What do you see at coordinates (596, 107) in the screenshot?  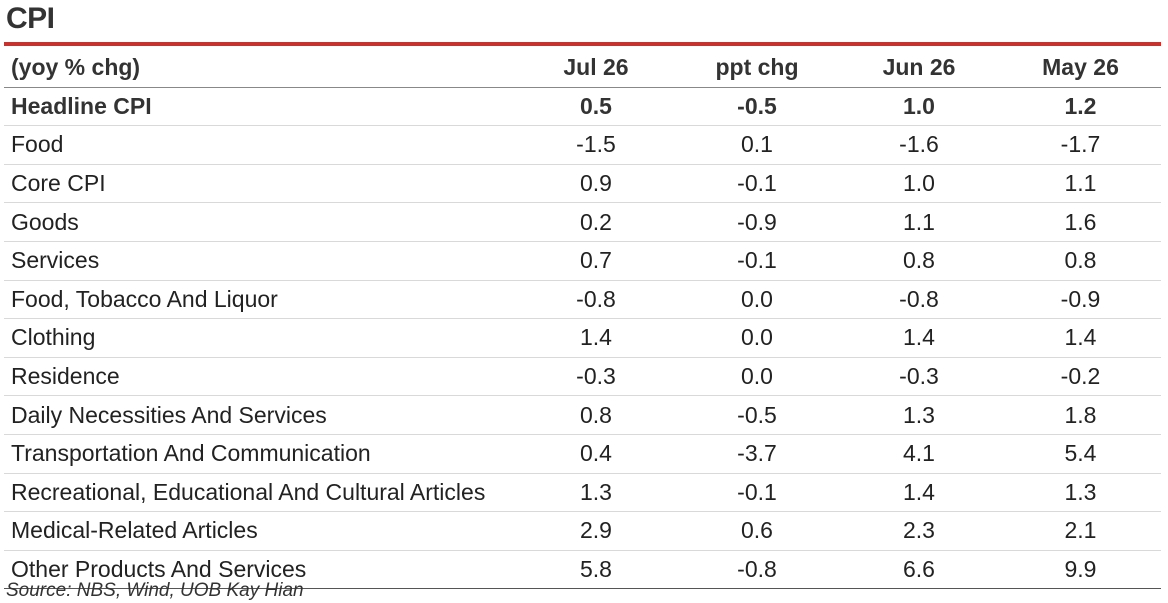 I see `cell-jul-26: 0.5` at bounding box center [596, 107].